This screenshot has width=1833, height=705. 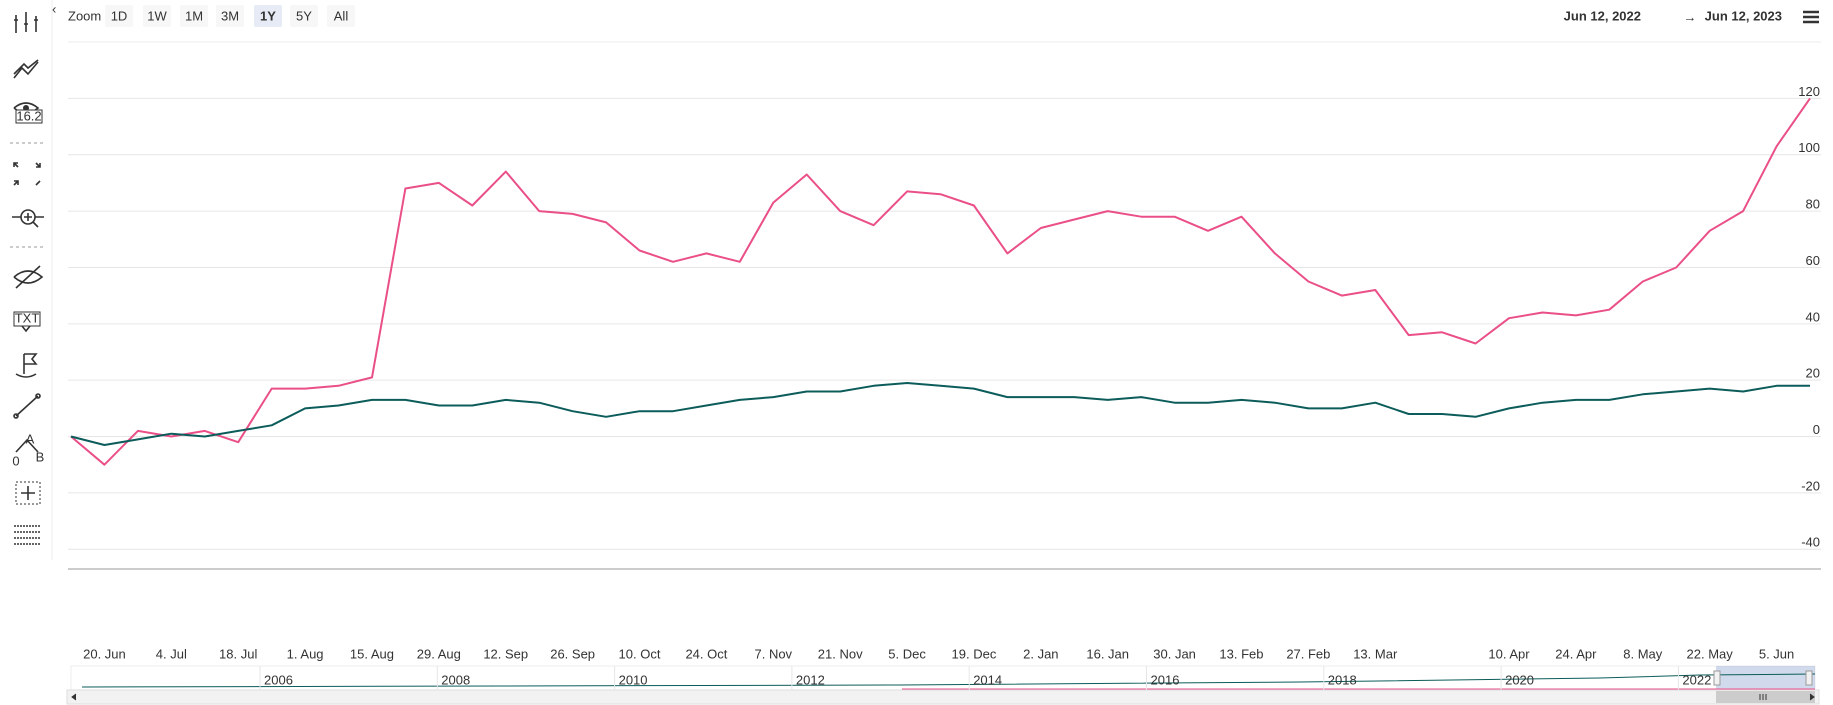 I want to click on icon-text: 0, so click(x=15, y=460).